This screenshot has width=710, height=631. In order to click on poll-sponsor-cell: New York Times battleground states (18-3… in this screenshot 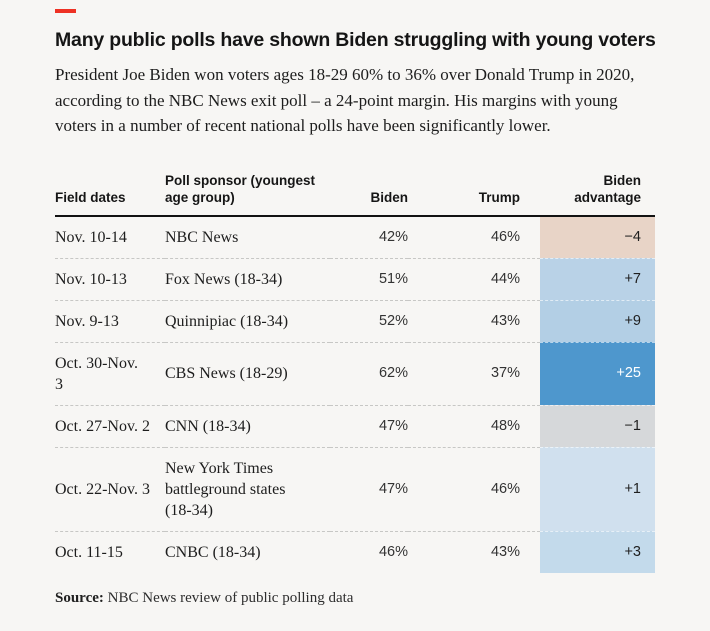, I will do `click(247, 488)`.